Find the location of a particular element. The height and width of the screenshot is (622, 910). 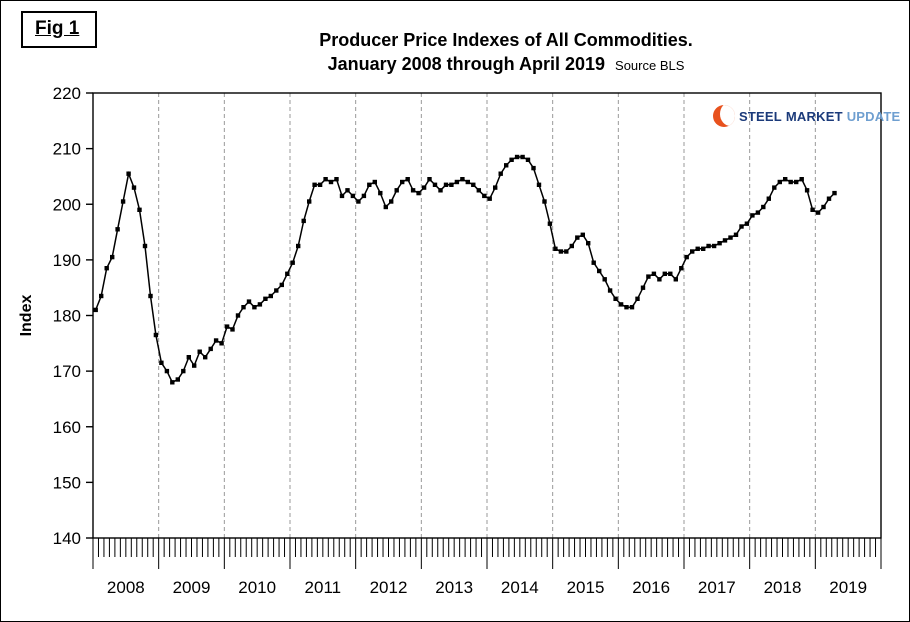

y-axis: 140 150 160 170 180 190 200 210 220 Index is located at coordinates (55, 316).